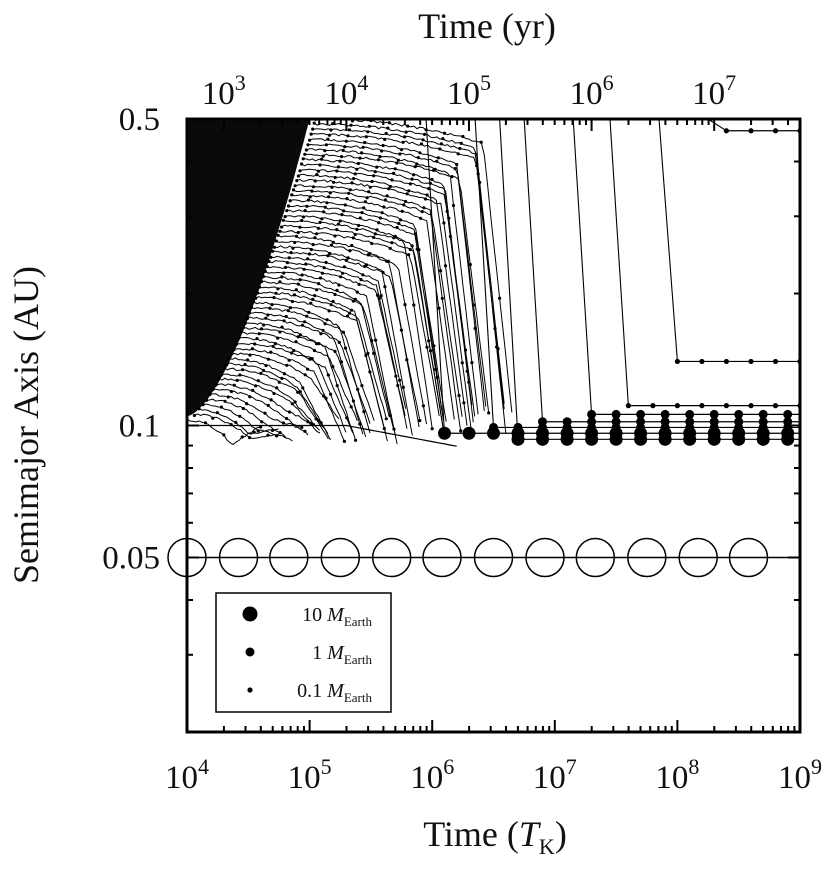 This screenshot has width=829, height=878. What do you see at coordinates (307, 654) in the screenshot?
I see `legend-items: 10 MEarth 1 MEarth 0.1 MEarth` at bounding box center [307, 654].